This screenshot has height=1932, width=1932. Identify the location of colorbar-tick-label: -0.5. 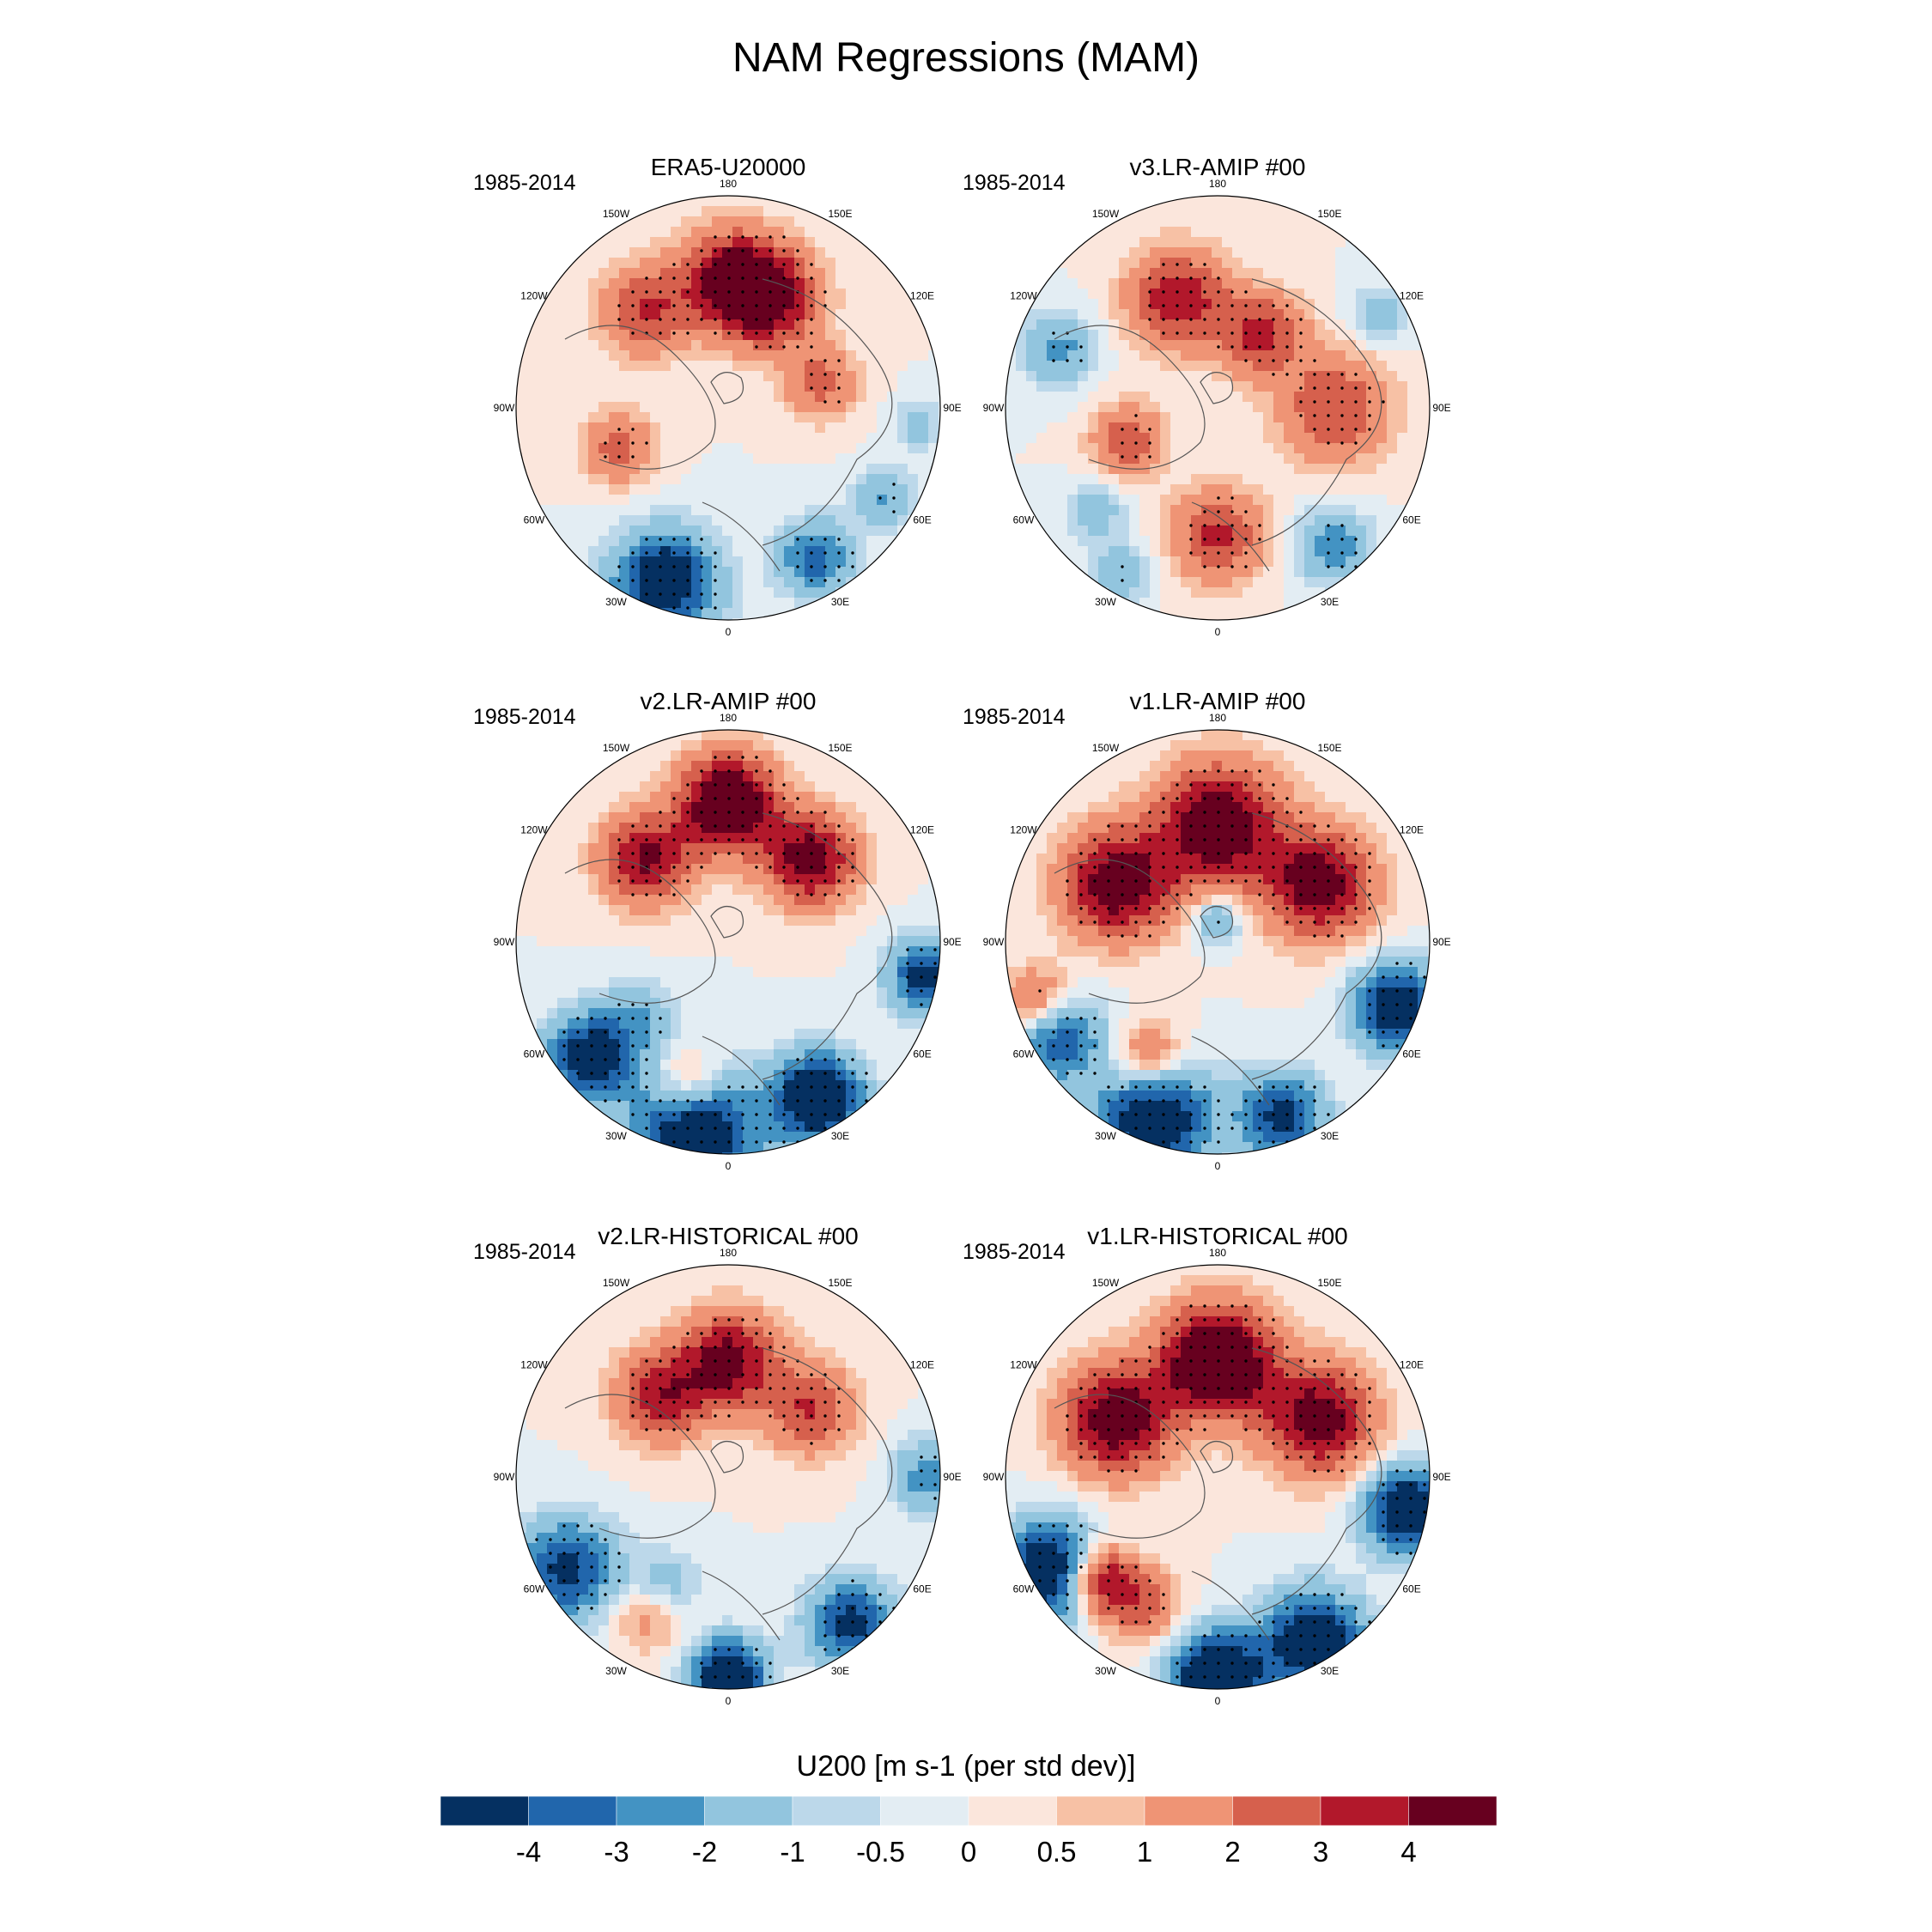
(881, 1852).